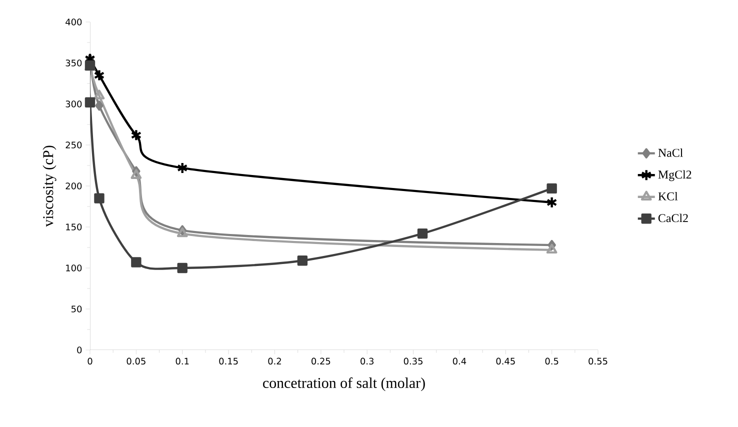 The image size is (738, 427). I want to click on x-tick-label: 0.25, so click(321, 361).